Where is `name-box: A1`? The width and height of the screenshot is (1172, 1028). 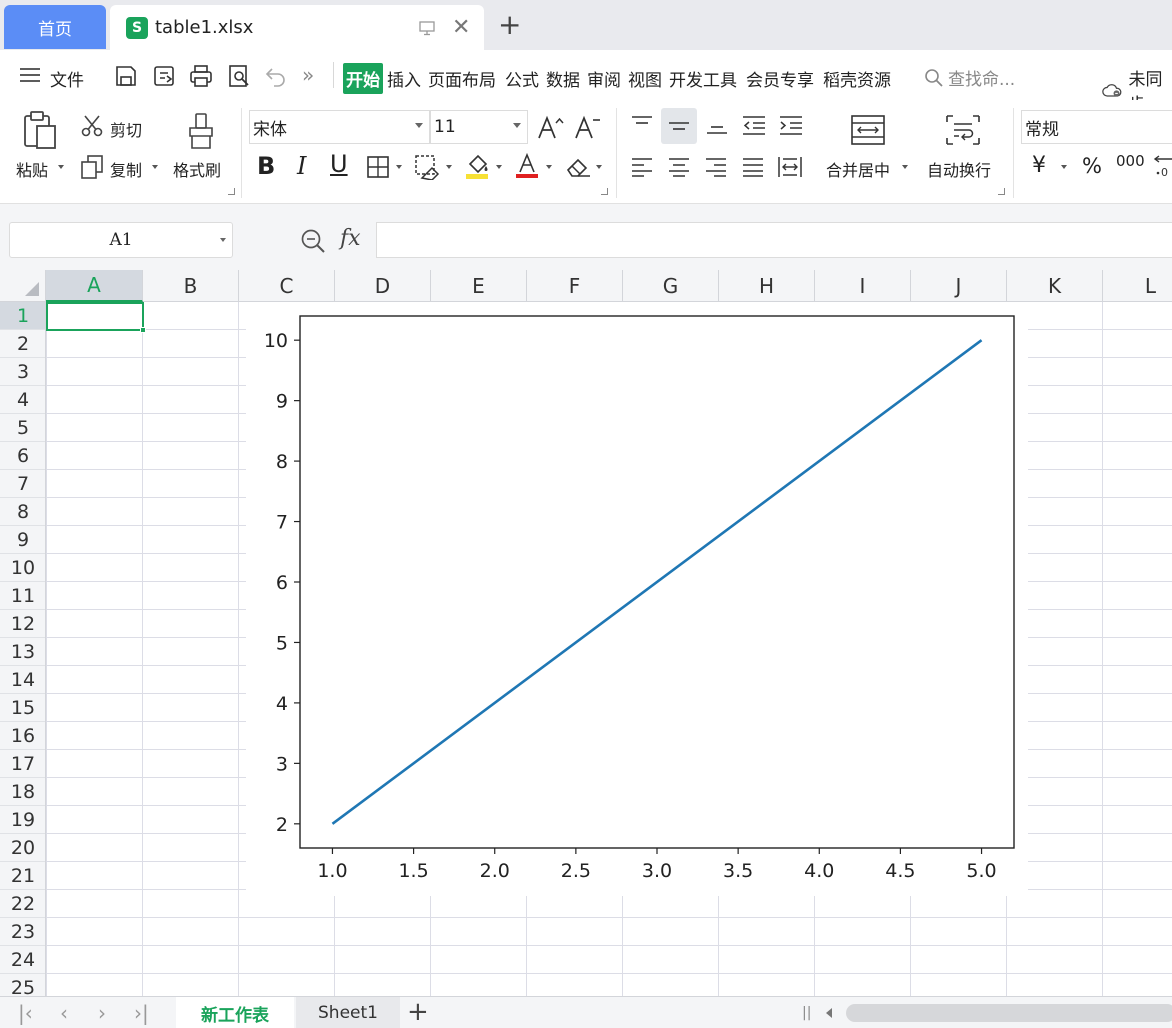
name-box: A1 is located at coordinates (121, 240).